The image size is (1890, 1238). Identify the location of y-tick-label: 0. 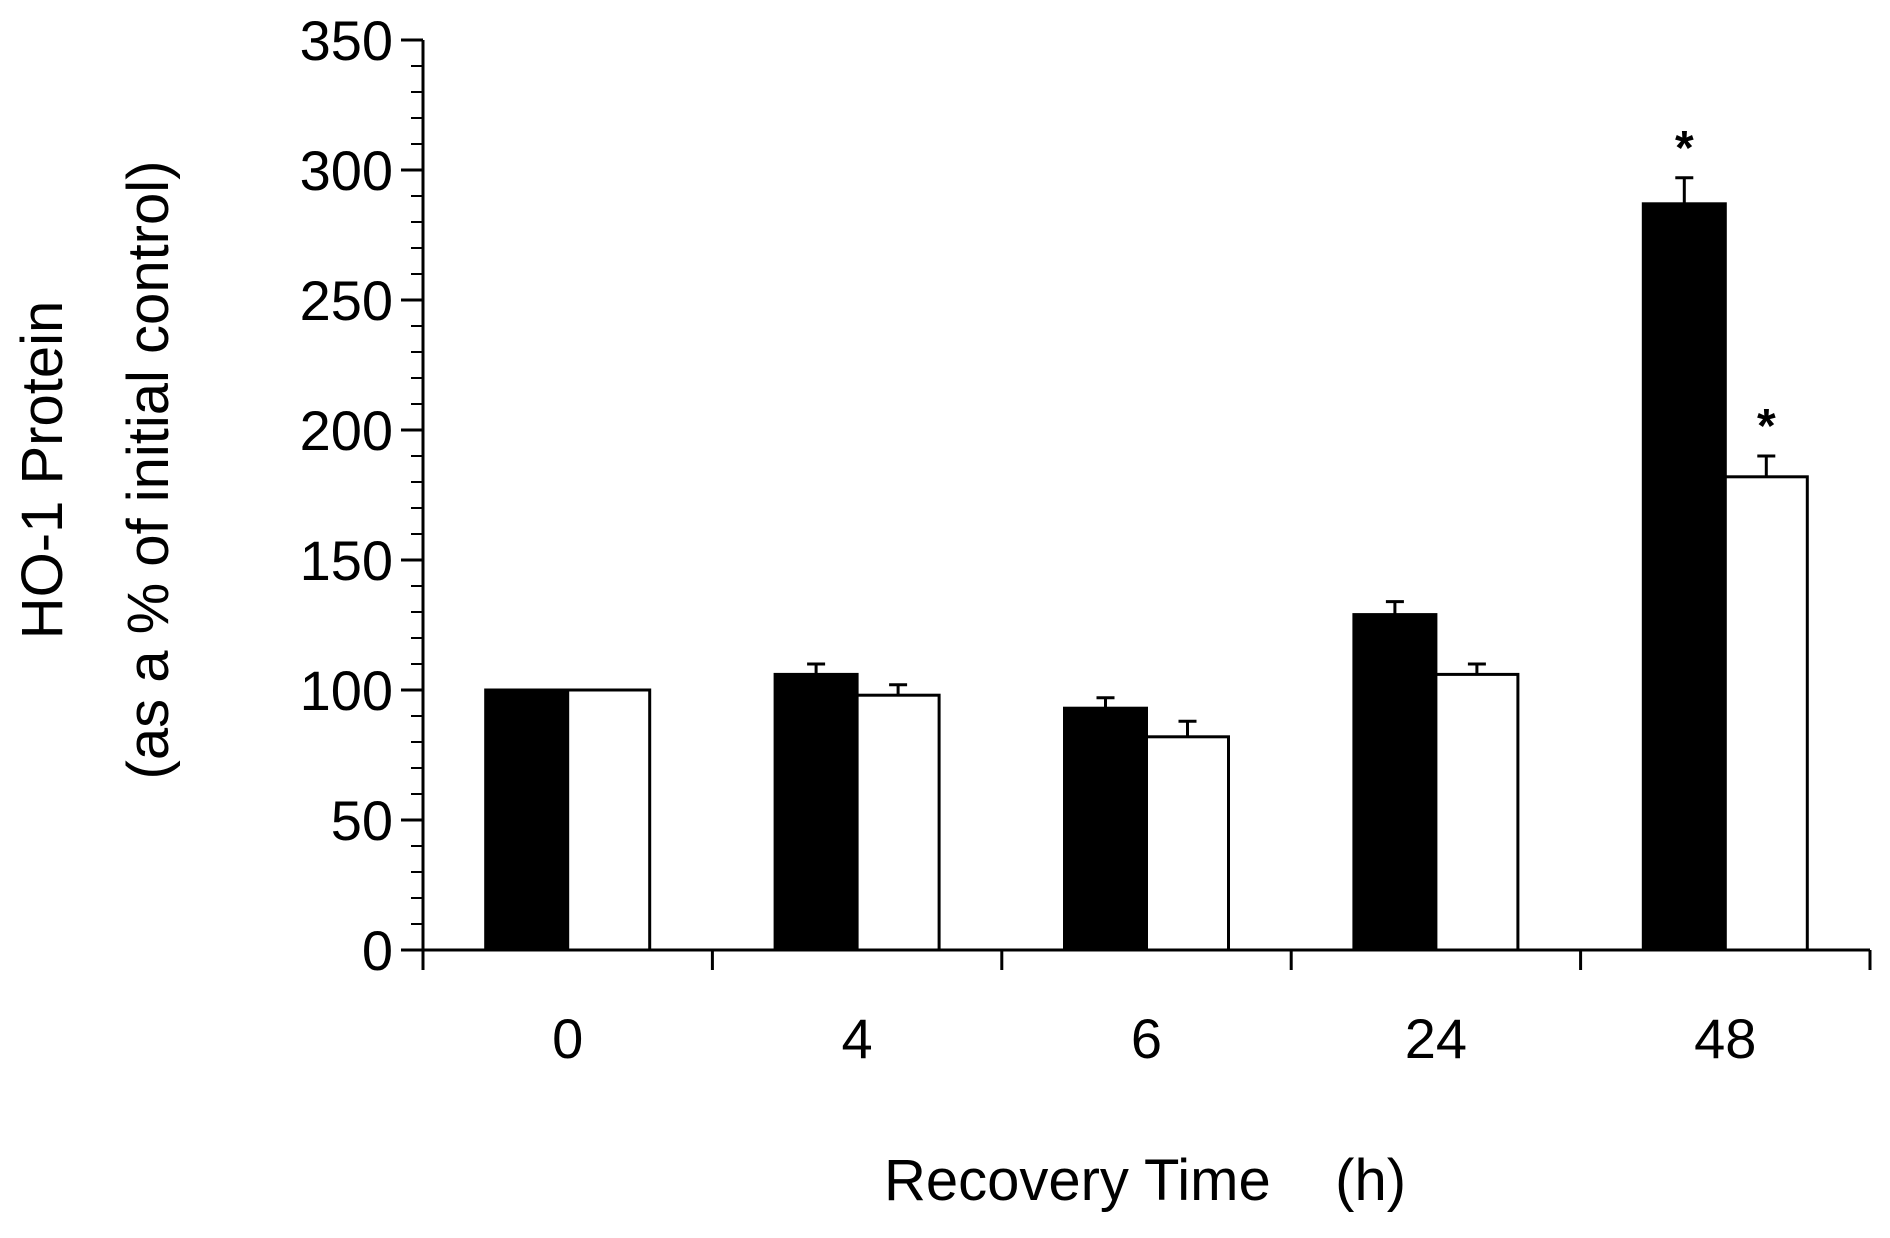
(377, 950).